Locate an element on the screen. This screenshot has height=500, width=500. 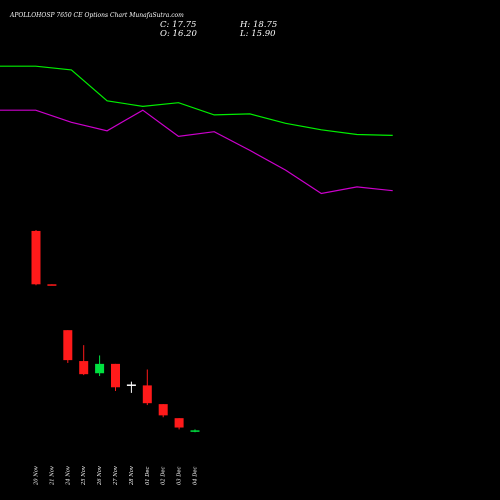
x-tick-label-10: 03 Dec is located at coordinates (180, 476).